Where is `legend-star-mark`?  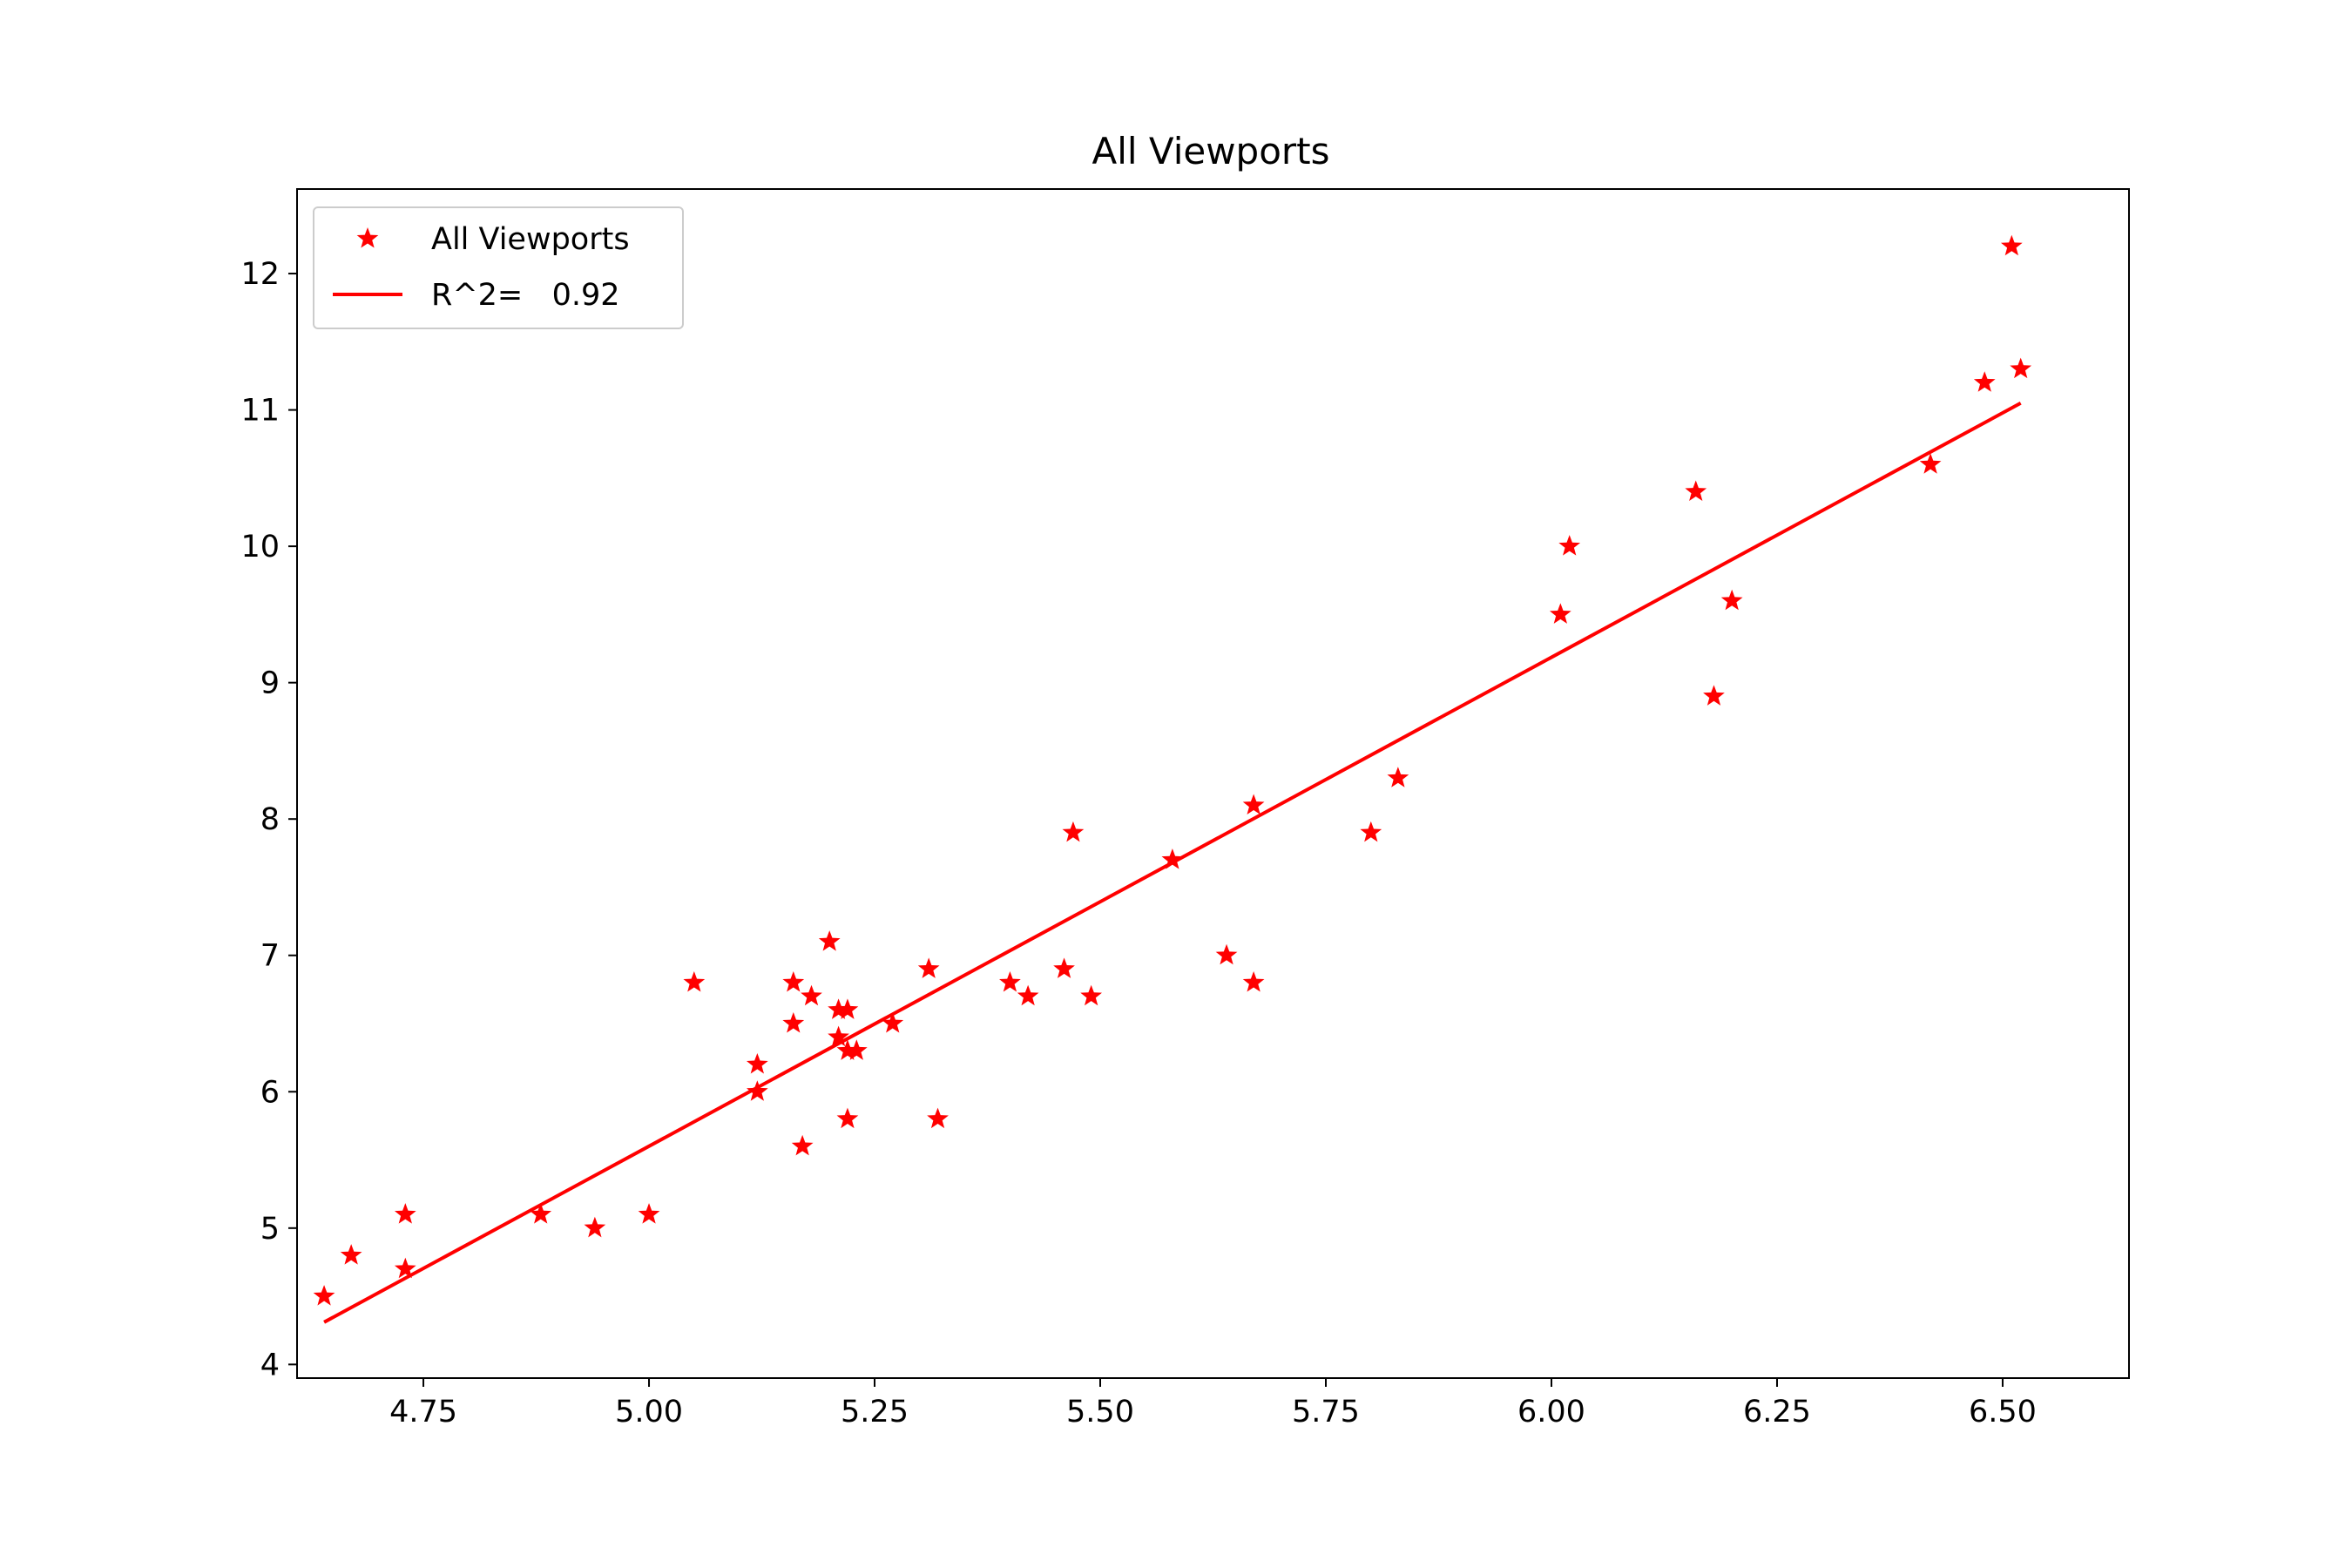
legend-star-mark is located at coordinates (367, 238).